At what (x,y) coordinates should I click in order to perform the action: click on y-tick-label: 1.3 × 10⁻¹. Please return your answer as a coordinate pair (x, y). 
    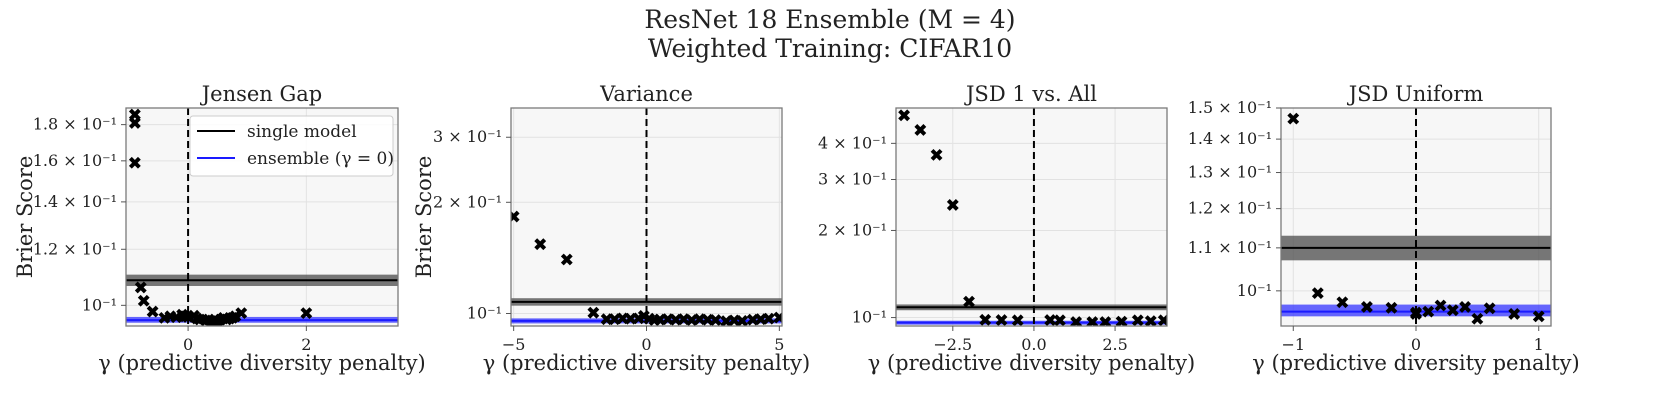
    Looking at the image, I should click on (1230, 172).